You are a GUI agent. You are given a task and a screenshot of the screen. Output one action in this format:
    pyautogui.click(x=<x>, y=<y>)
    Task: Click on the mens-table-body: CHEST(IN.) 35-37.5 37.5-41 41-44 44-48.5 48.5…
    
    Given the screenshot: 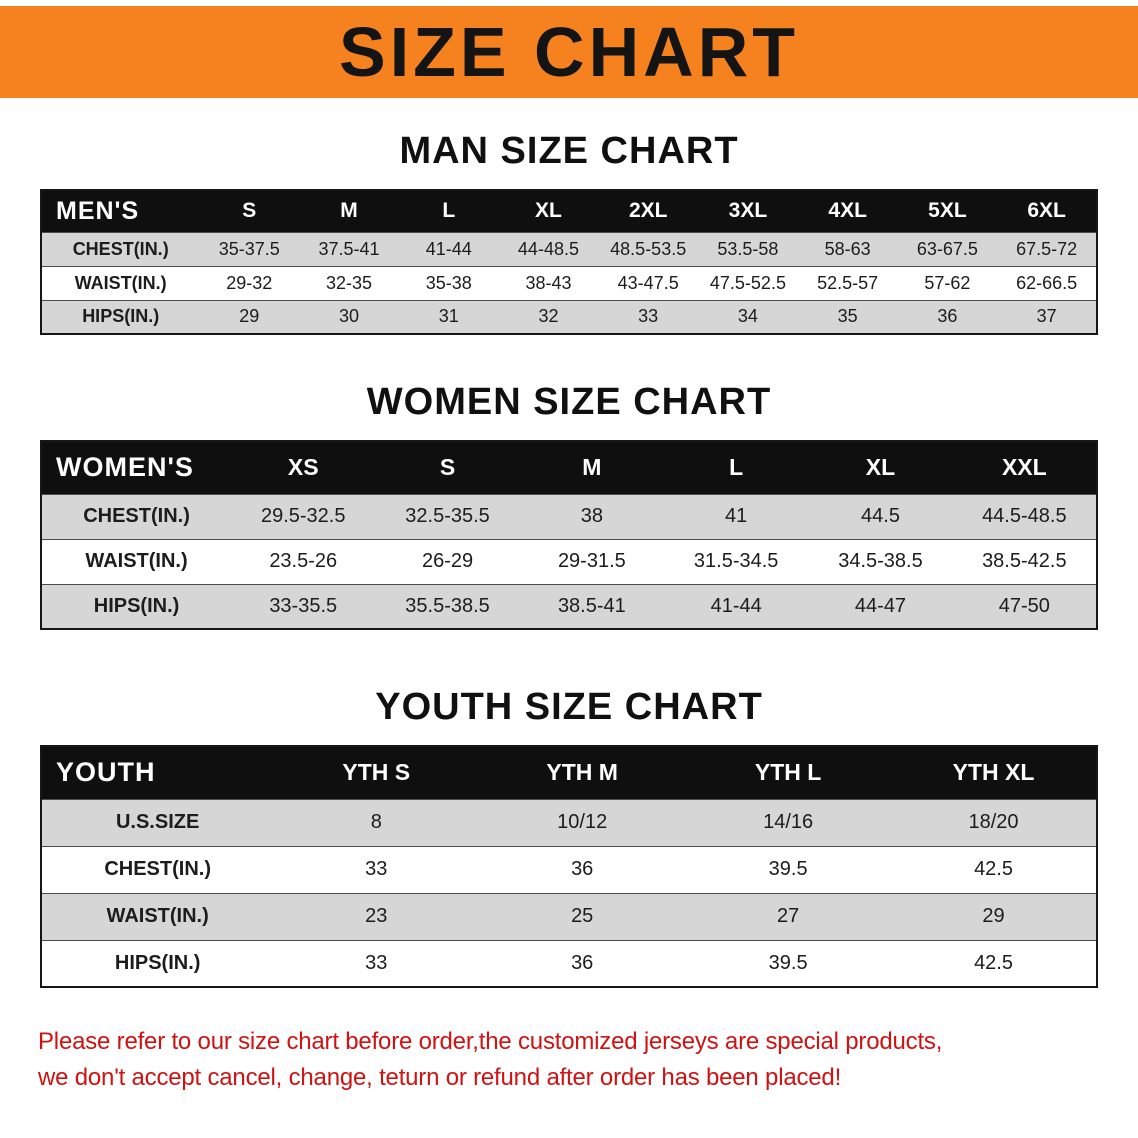 What is the action you would take?
    pyautogui.click(x=569, y=282)
    